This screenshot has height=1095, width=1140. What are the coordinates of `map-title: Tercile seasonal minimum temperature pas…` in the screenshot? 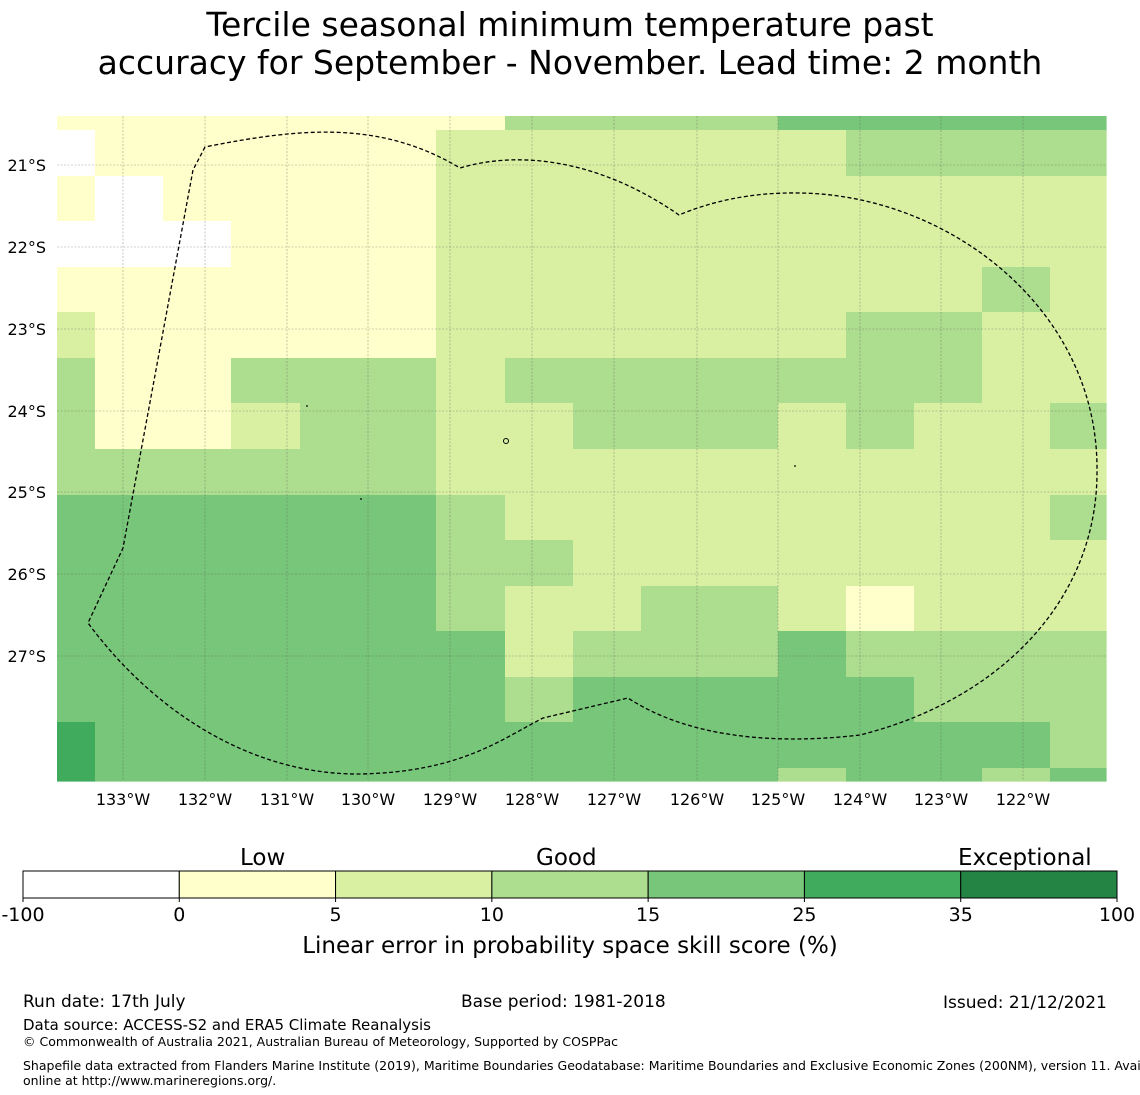 It's located at (570, 44).